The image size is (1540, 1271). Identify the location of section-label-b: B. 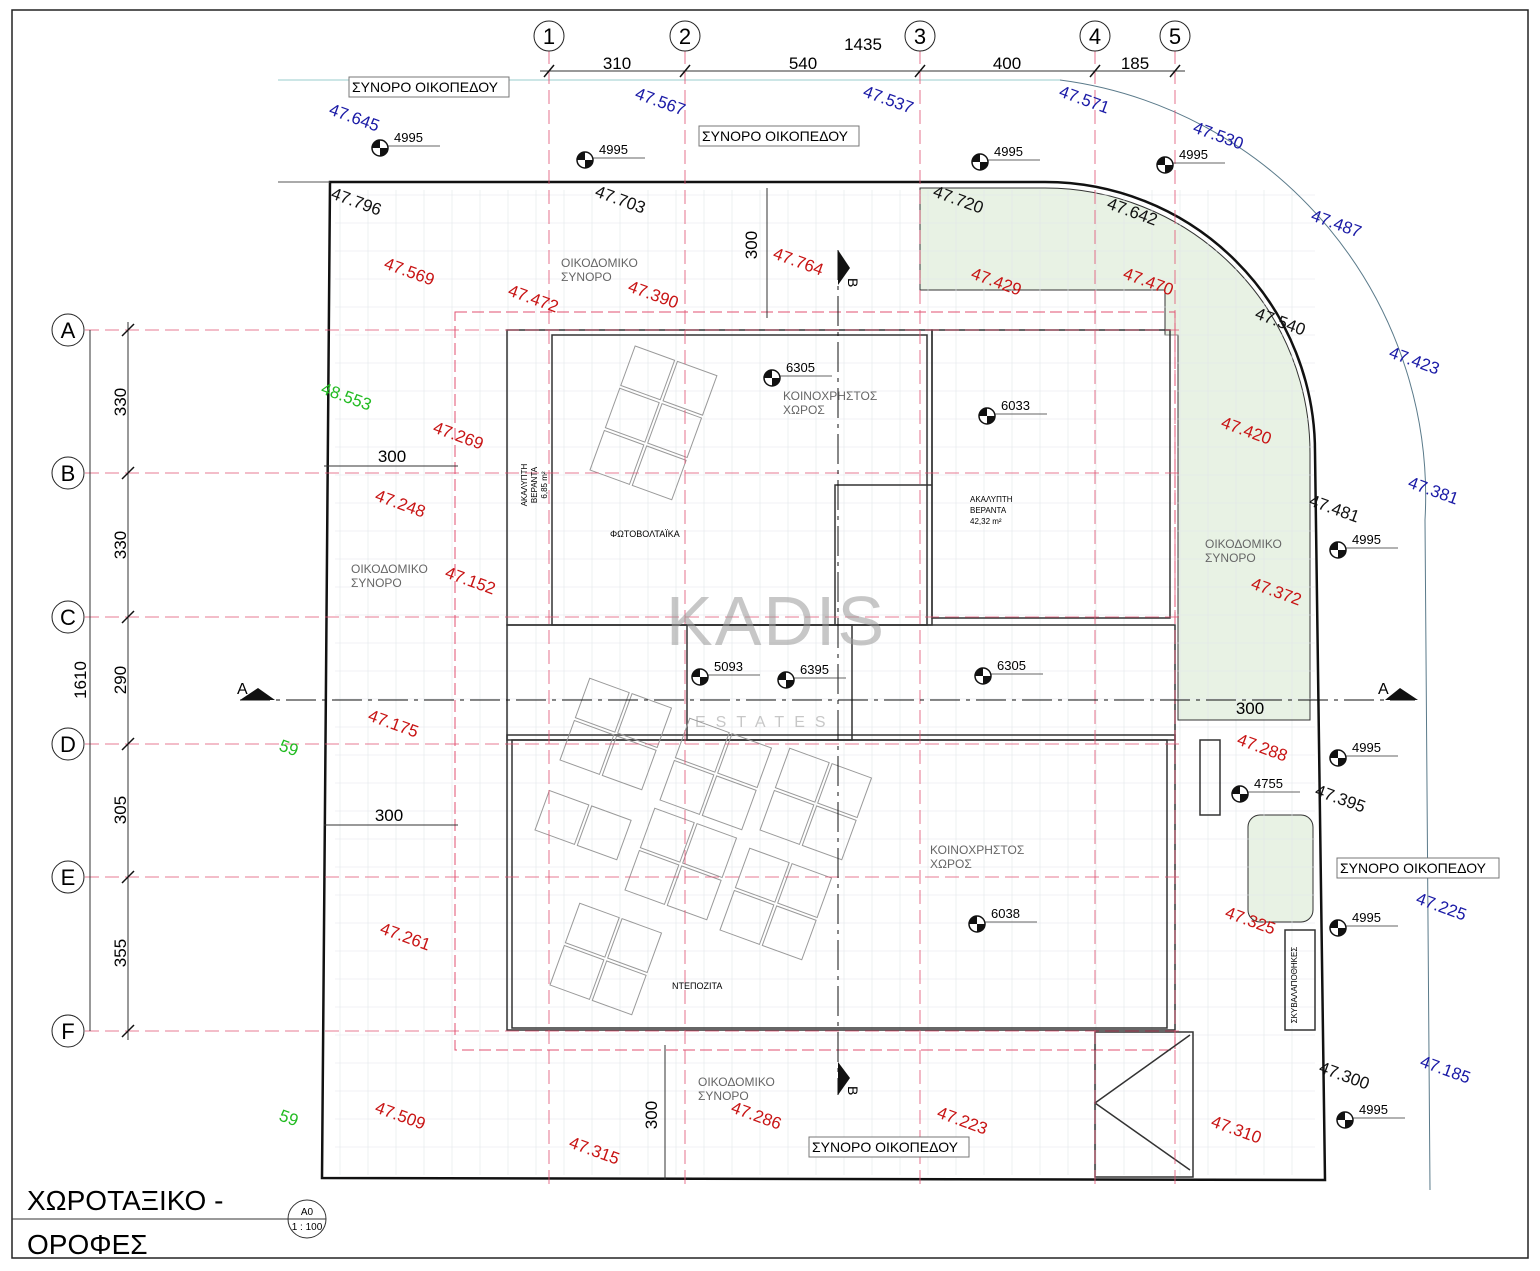
(853, 1090).